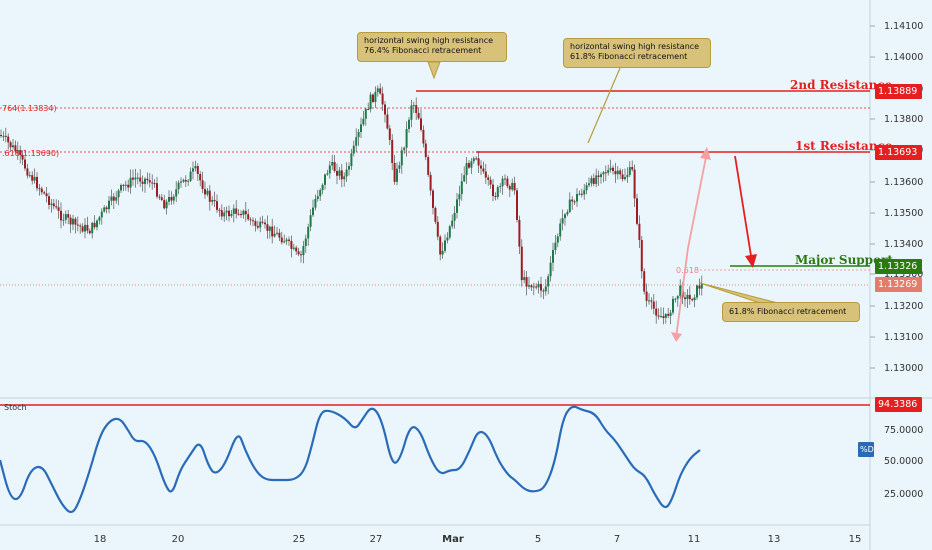  Describe the element at coordinates (903, 119) in the screenshot. I see `price-tick-label: 1.13800` at that location.